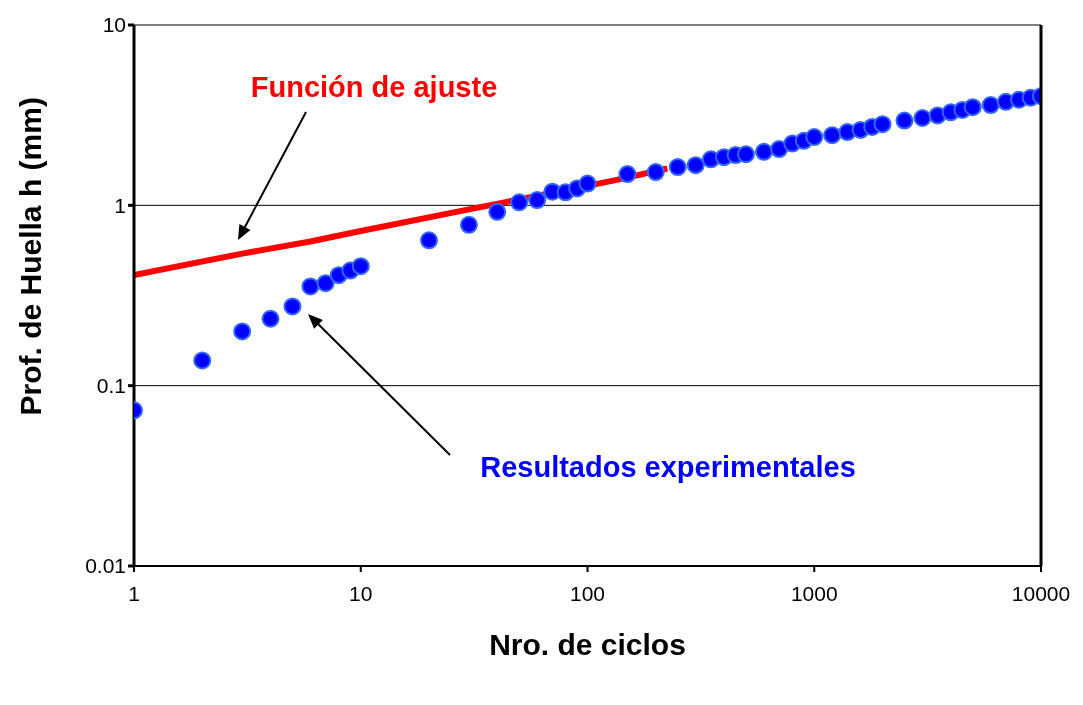 Image resolution: width=1083 pixels, height=705 pixels. Describe the element at coordinates (114, 25) in the screenshot. I see `y-tick-label: 10` at that location.